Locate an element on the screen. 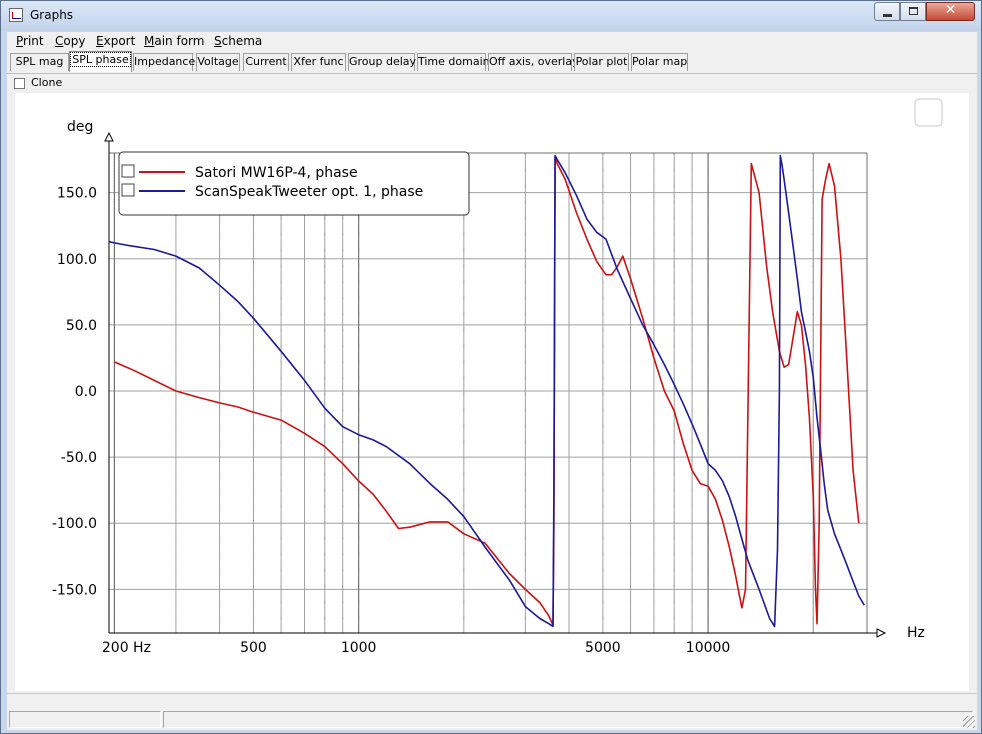 Image resolution: width=982 pixels, height=734 pixels. legend-entry: ScanSpeakTweeter opt. 1, phase is located at coordinates (272, 191).